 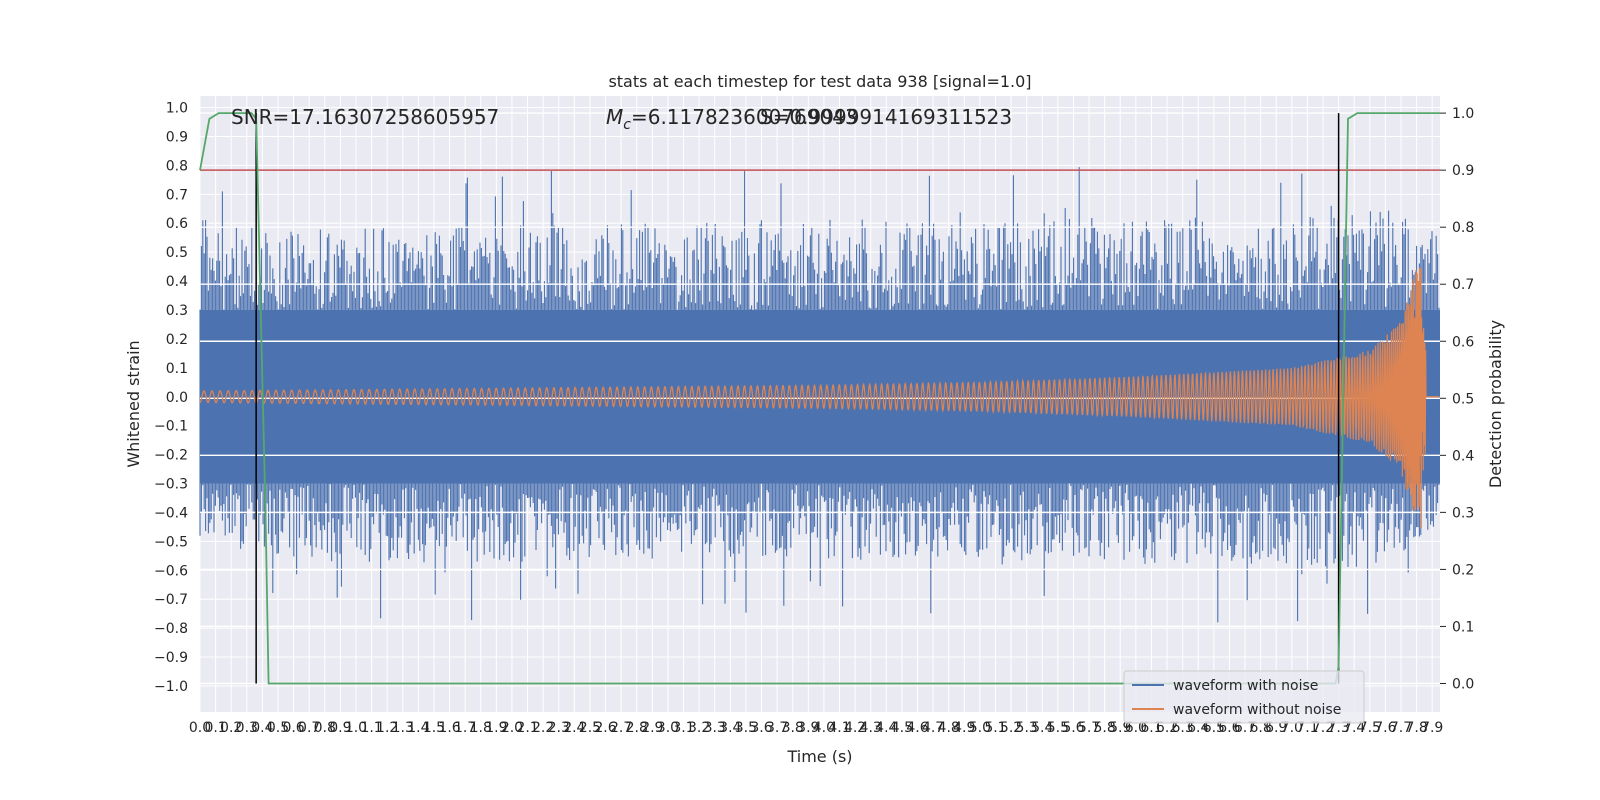 I want to click on legend-box, so click(x=1244, y=697).